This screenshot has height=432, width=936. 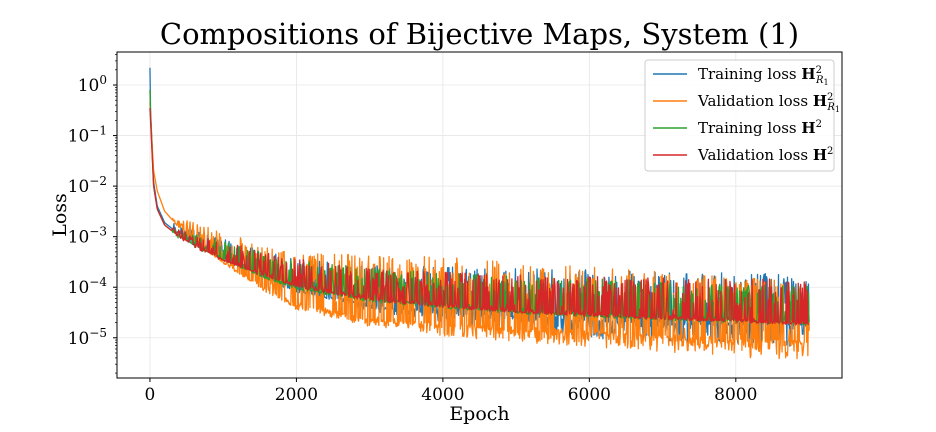 What do you see at coordinates (760, 128) in the screenshot?
I see `legend-entry-3: Training loss H2` at bounding box center [760, 128].